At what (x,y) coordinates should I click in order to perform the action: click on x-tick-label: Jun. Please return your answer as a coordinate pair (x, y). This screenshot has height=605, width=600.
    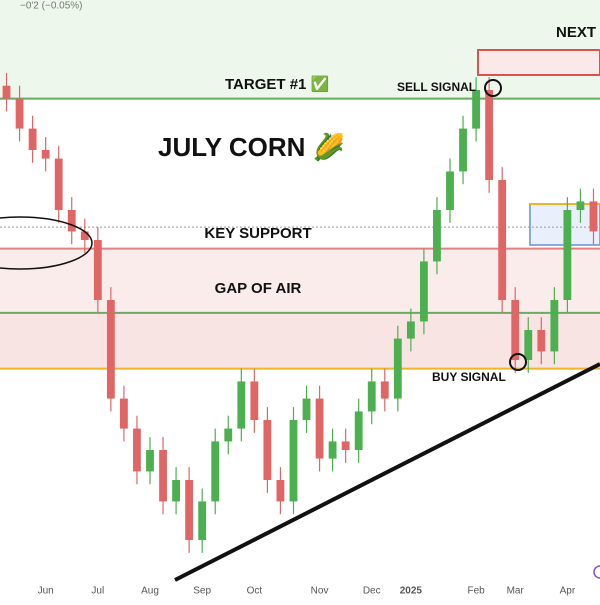
    Looking at the image, I should click on (46, 591).